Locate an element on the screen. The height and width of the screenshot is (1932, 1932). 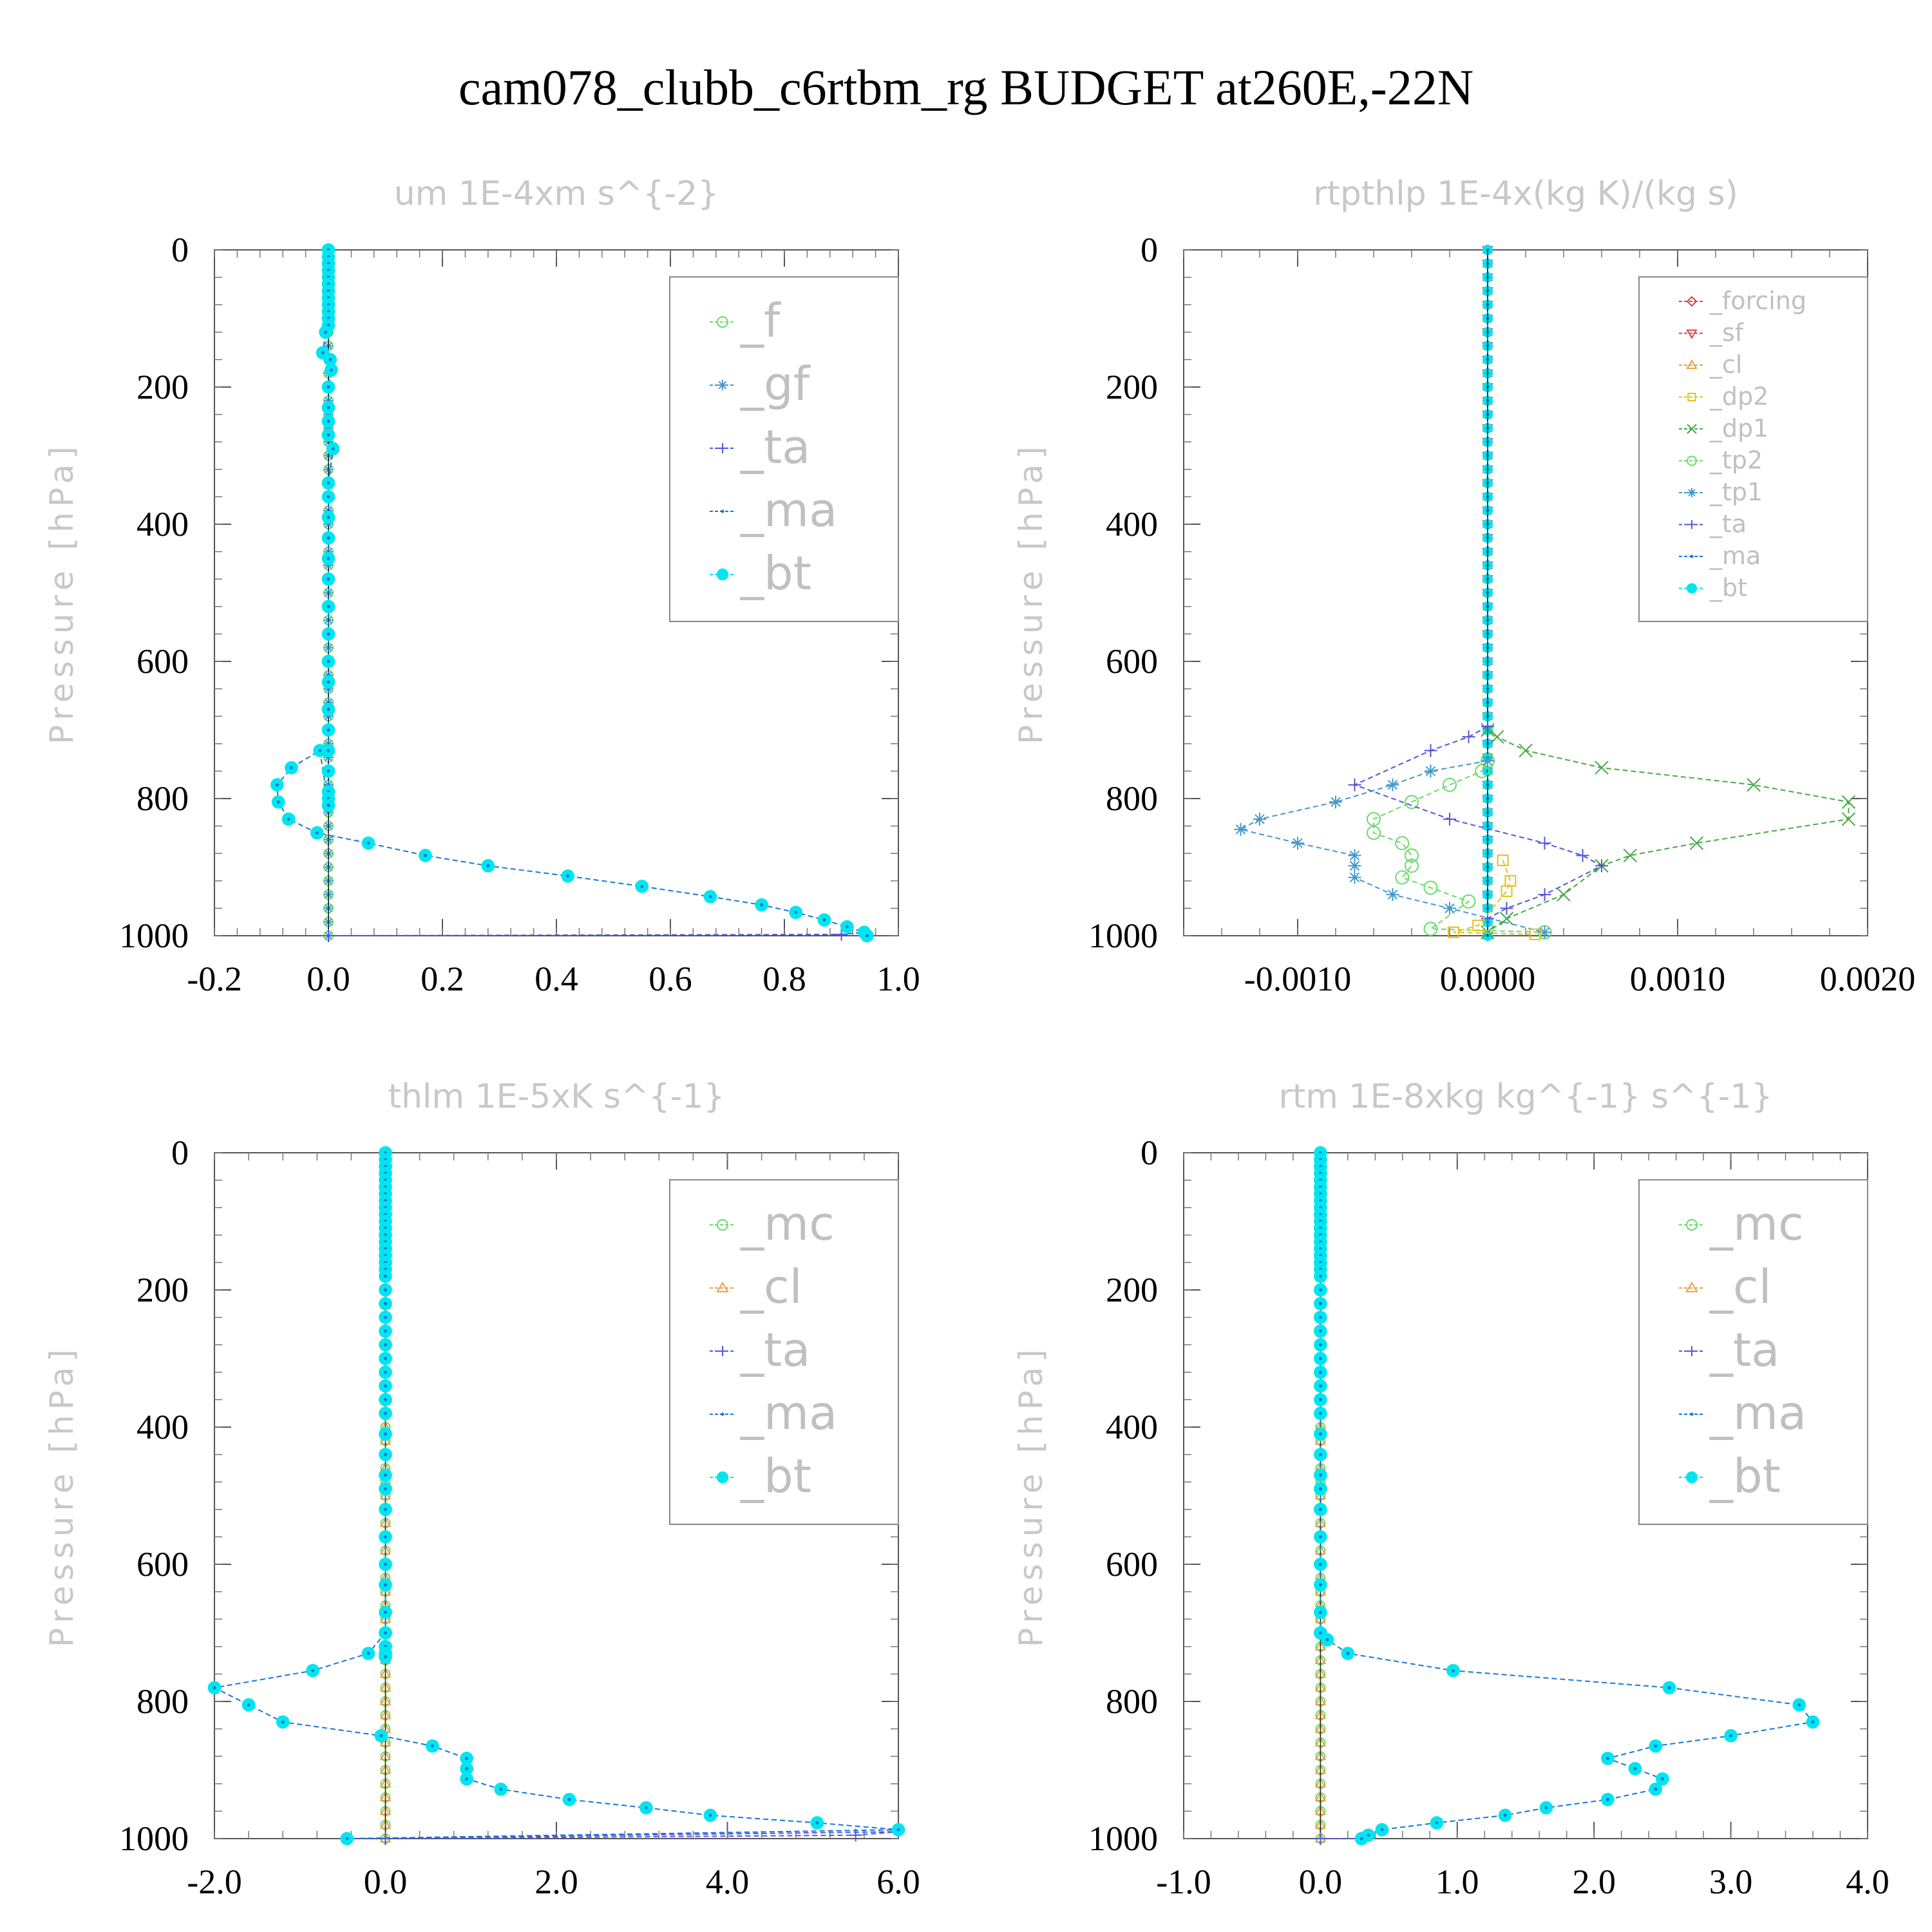
x-tick-label: 0.2 is located at coordinates (443, 979).